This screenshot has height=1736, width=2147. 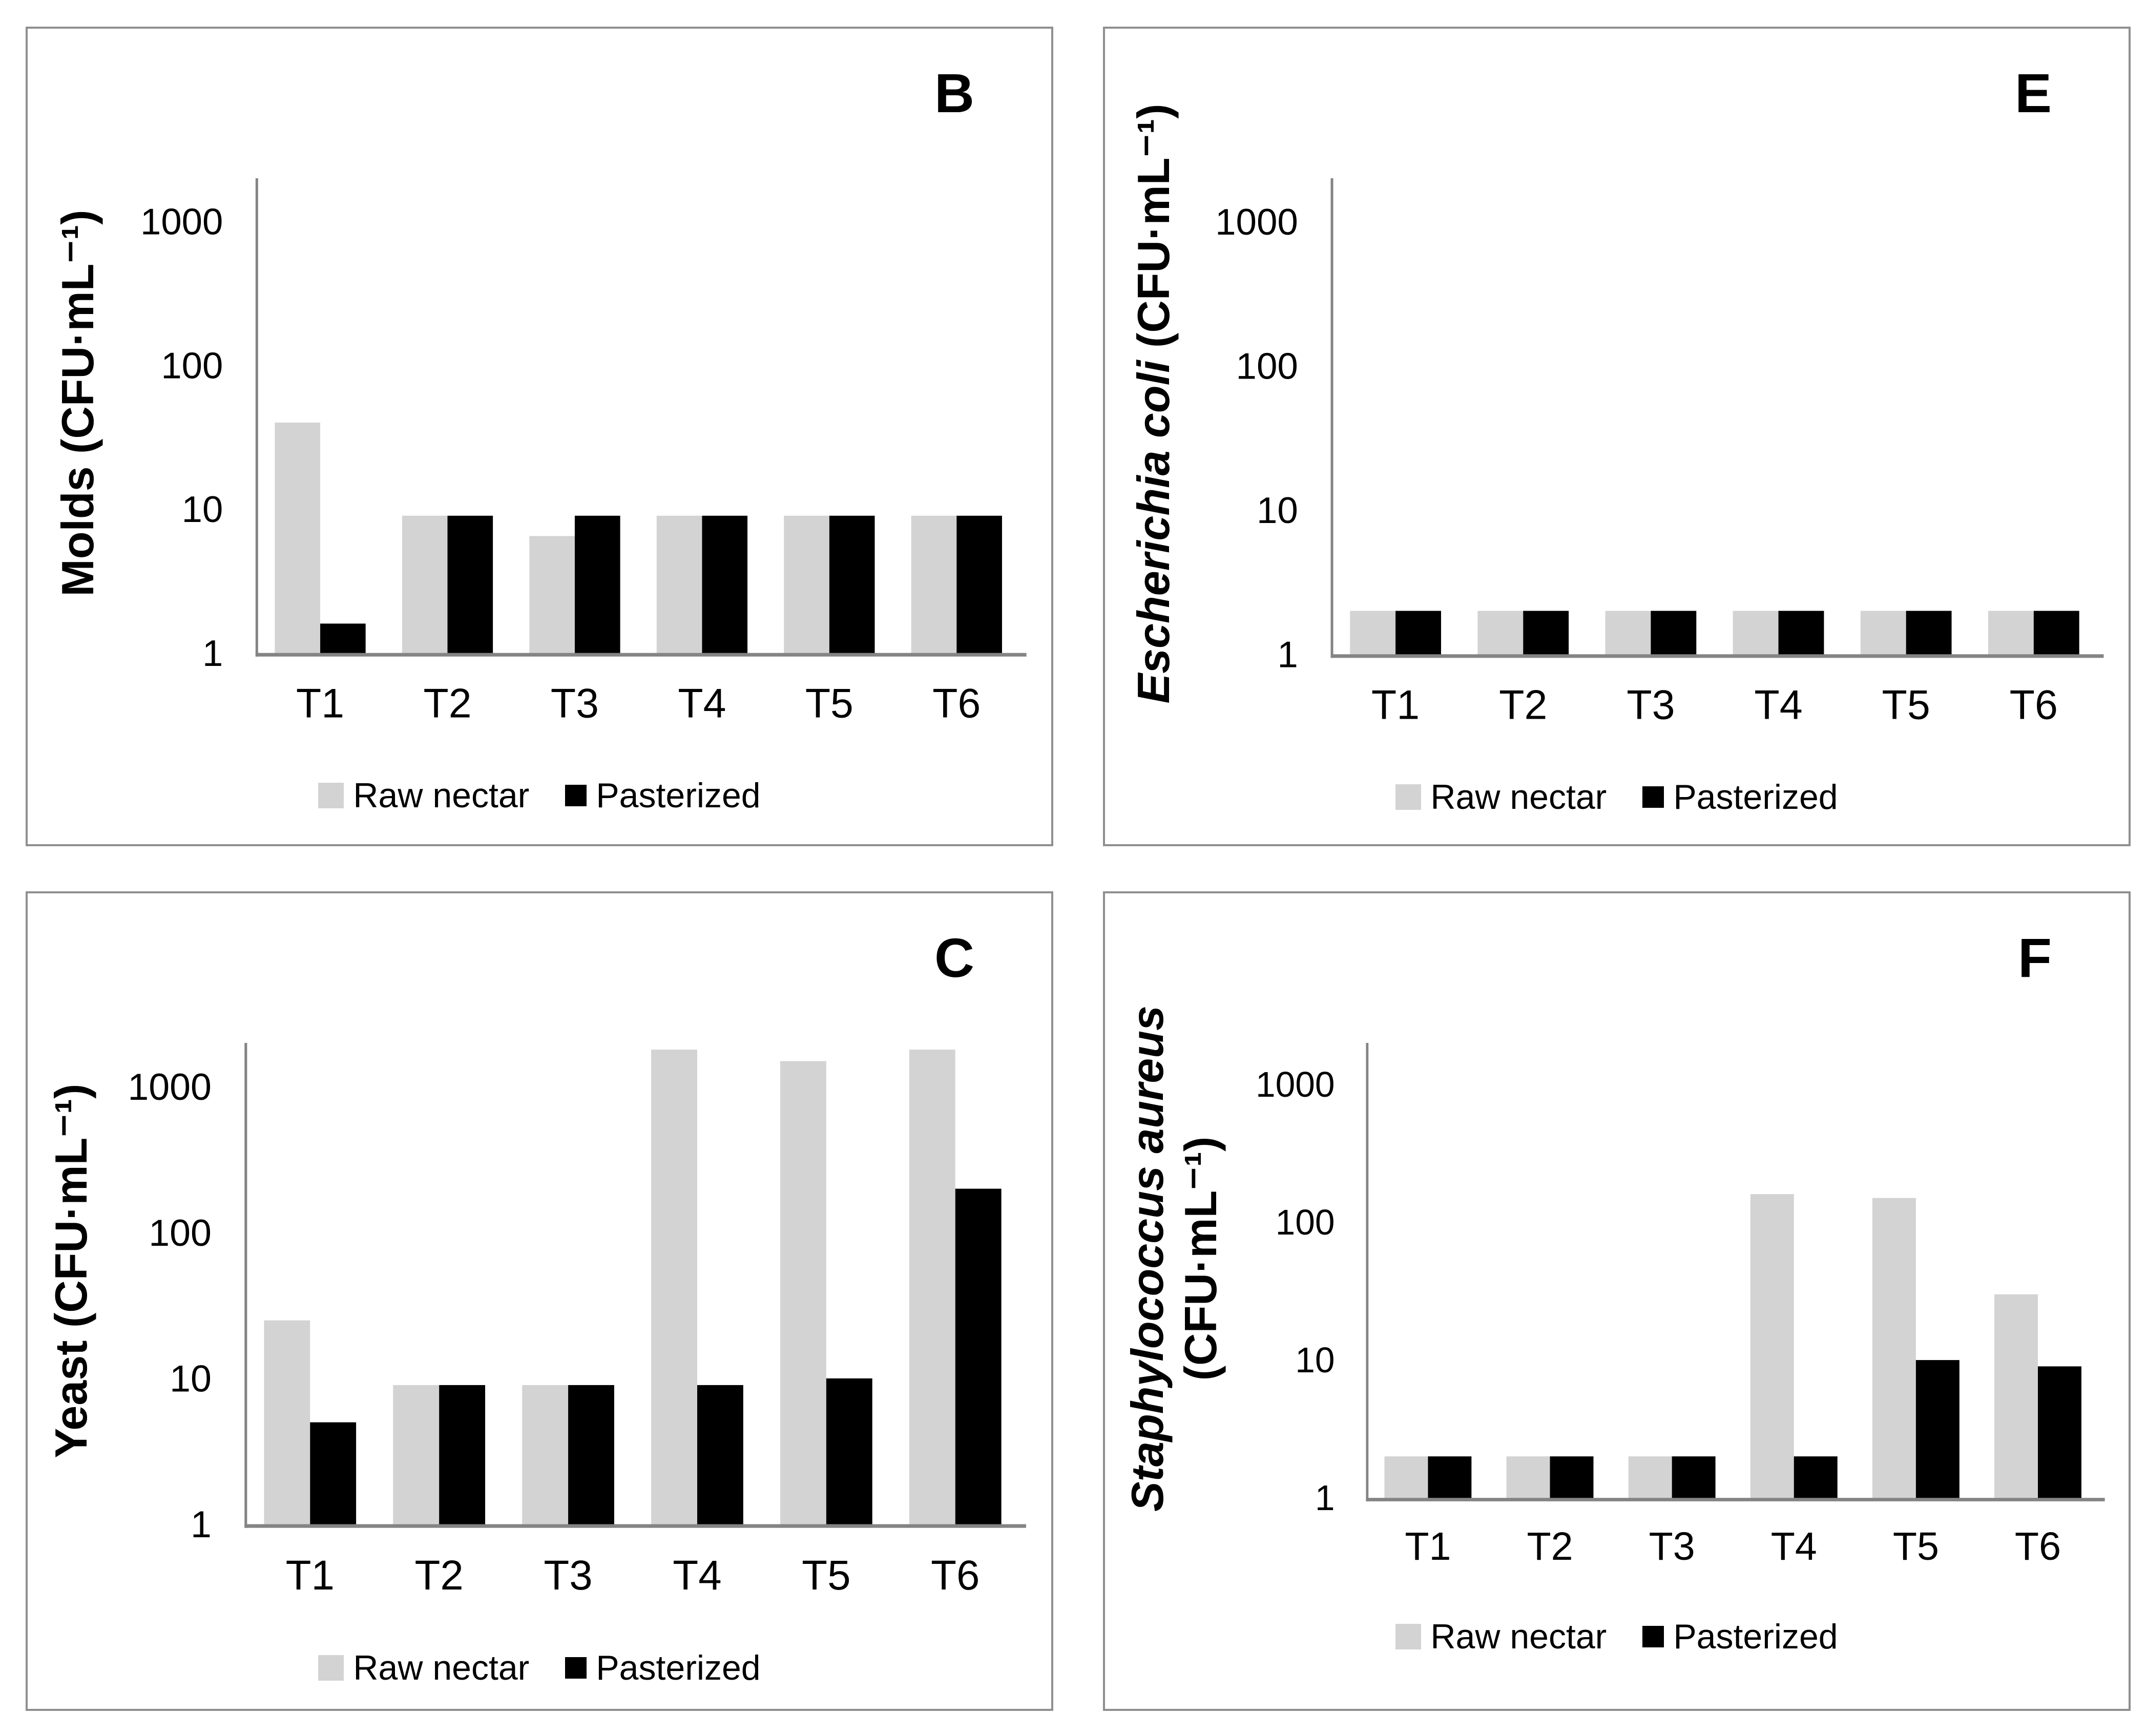 I want to click on y-axis-label-text: Molds (CFU·mL⁻¹), so click(x=77, y=403).